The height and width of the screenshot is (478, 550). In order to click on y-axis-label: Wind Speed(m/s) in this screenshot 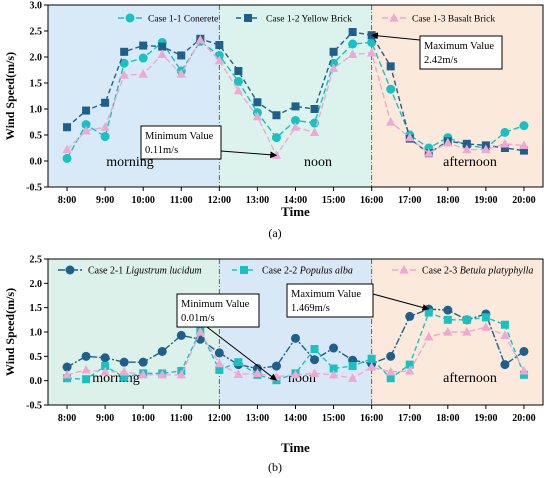, I will do `click(10, 96)`.